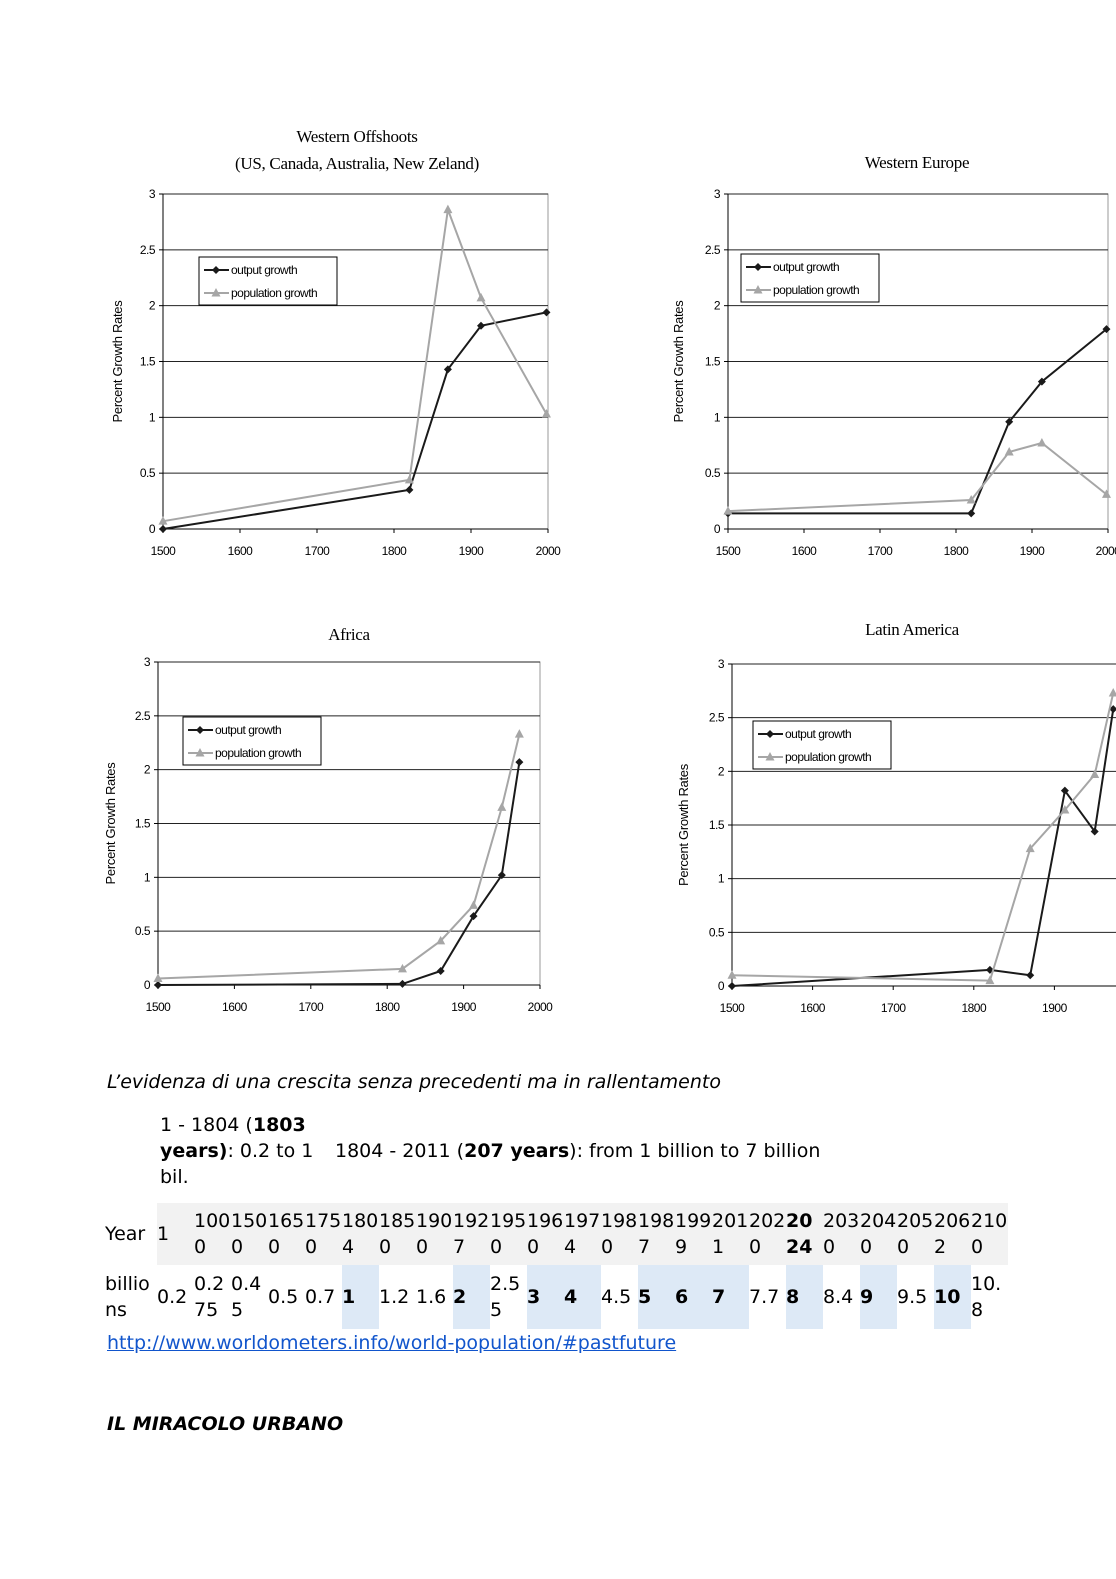 The width and height of the screenshot is (1116, 1579). What do you see at coordinates (986, 1297) in the screenshot?
I see `value-cell: 10.8` at bounding box center [986, 1297].